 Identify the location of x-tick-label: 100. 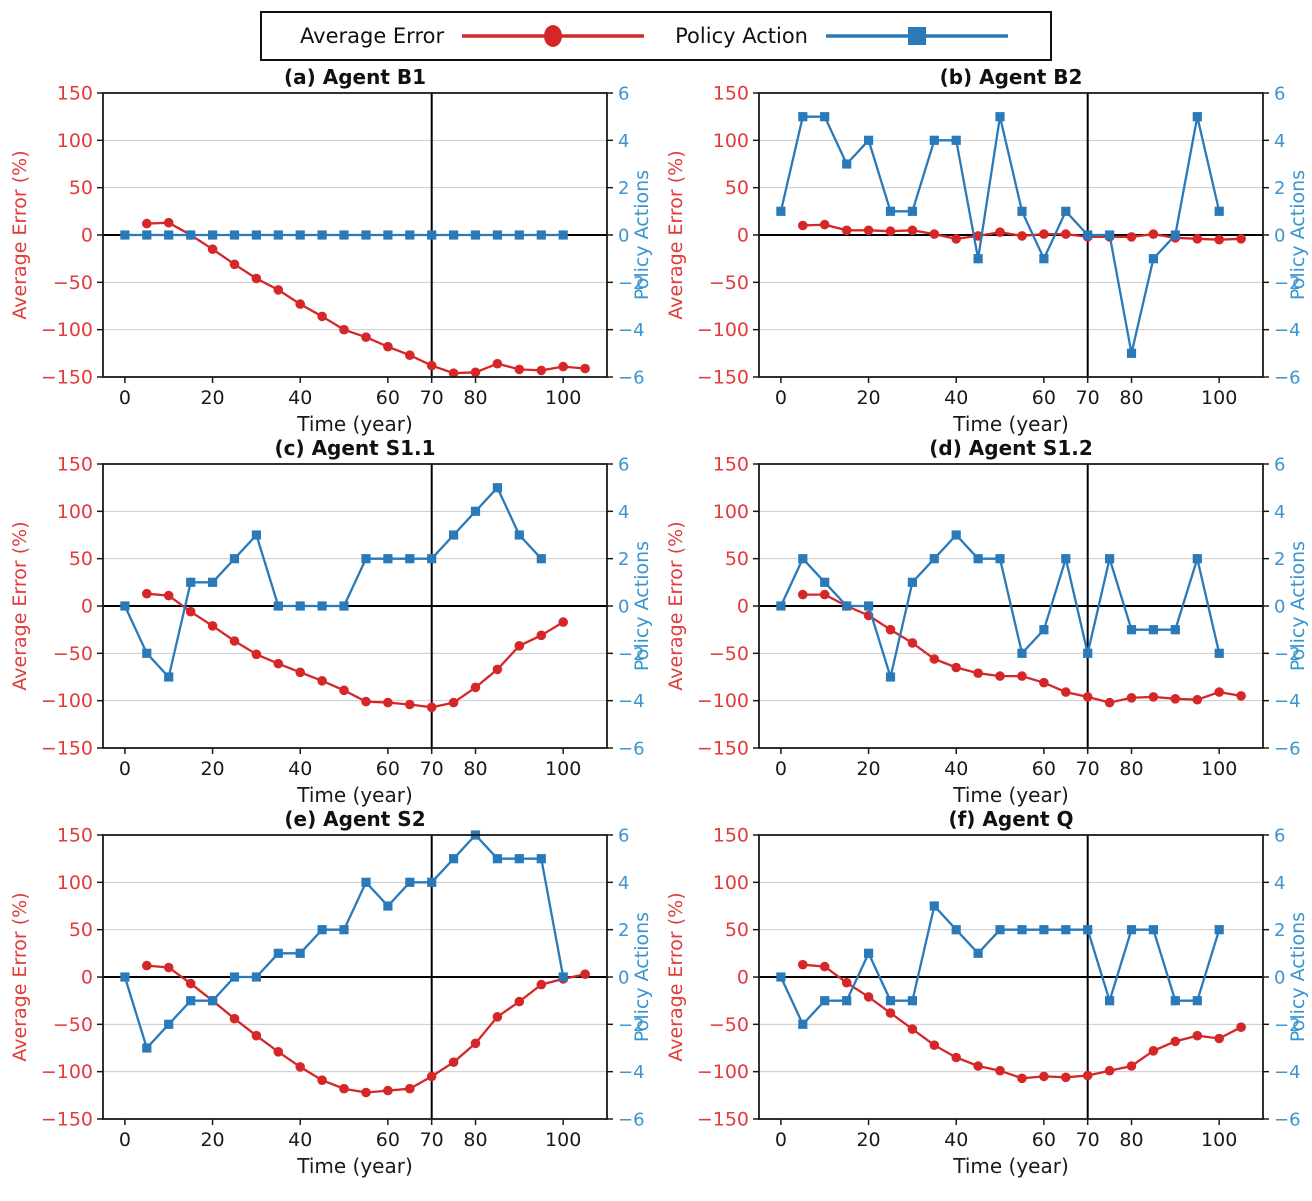
(1219, 398).